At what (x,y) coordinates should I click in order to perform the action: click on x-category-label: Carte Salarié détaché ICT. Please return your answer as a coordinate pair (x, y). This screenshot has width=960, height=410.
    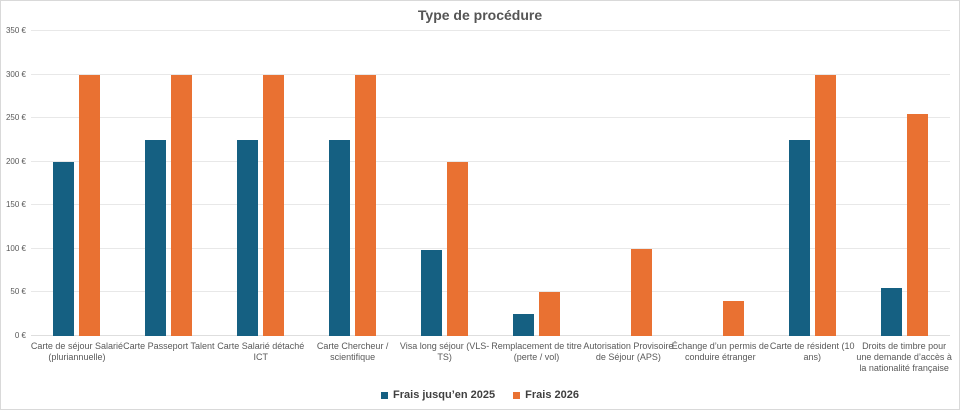
    Looking at the image, I should click on (261, 351).